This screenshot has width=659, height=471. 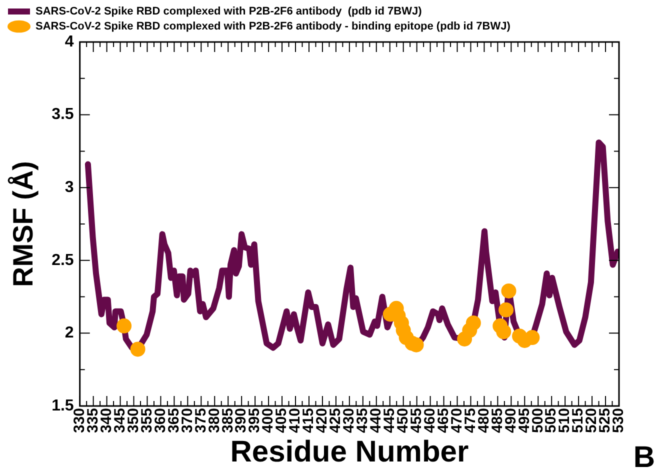 I want to click on y-tick-label: 2.5, so click(x=63, y=260).